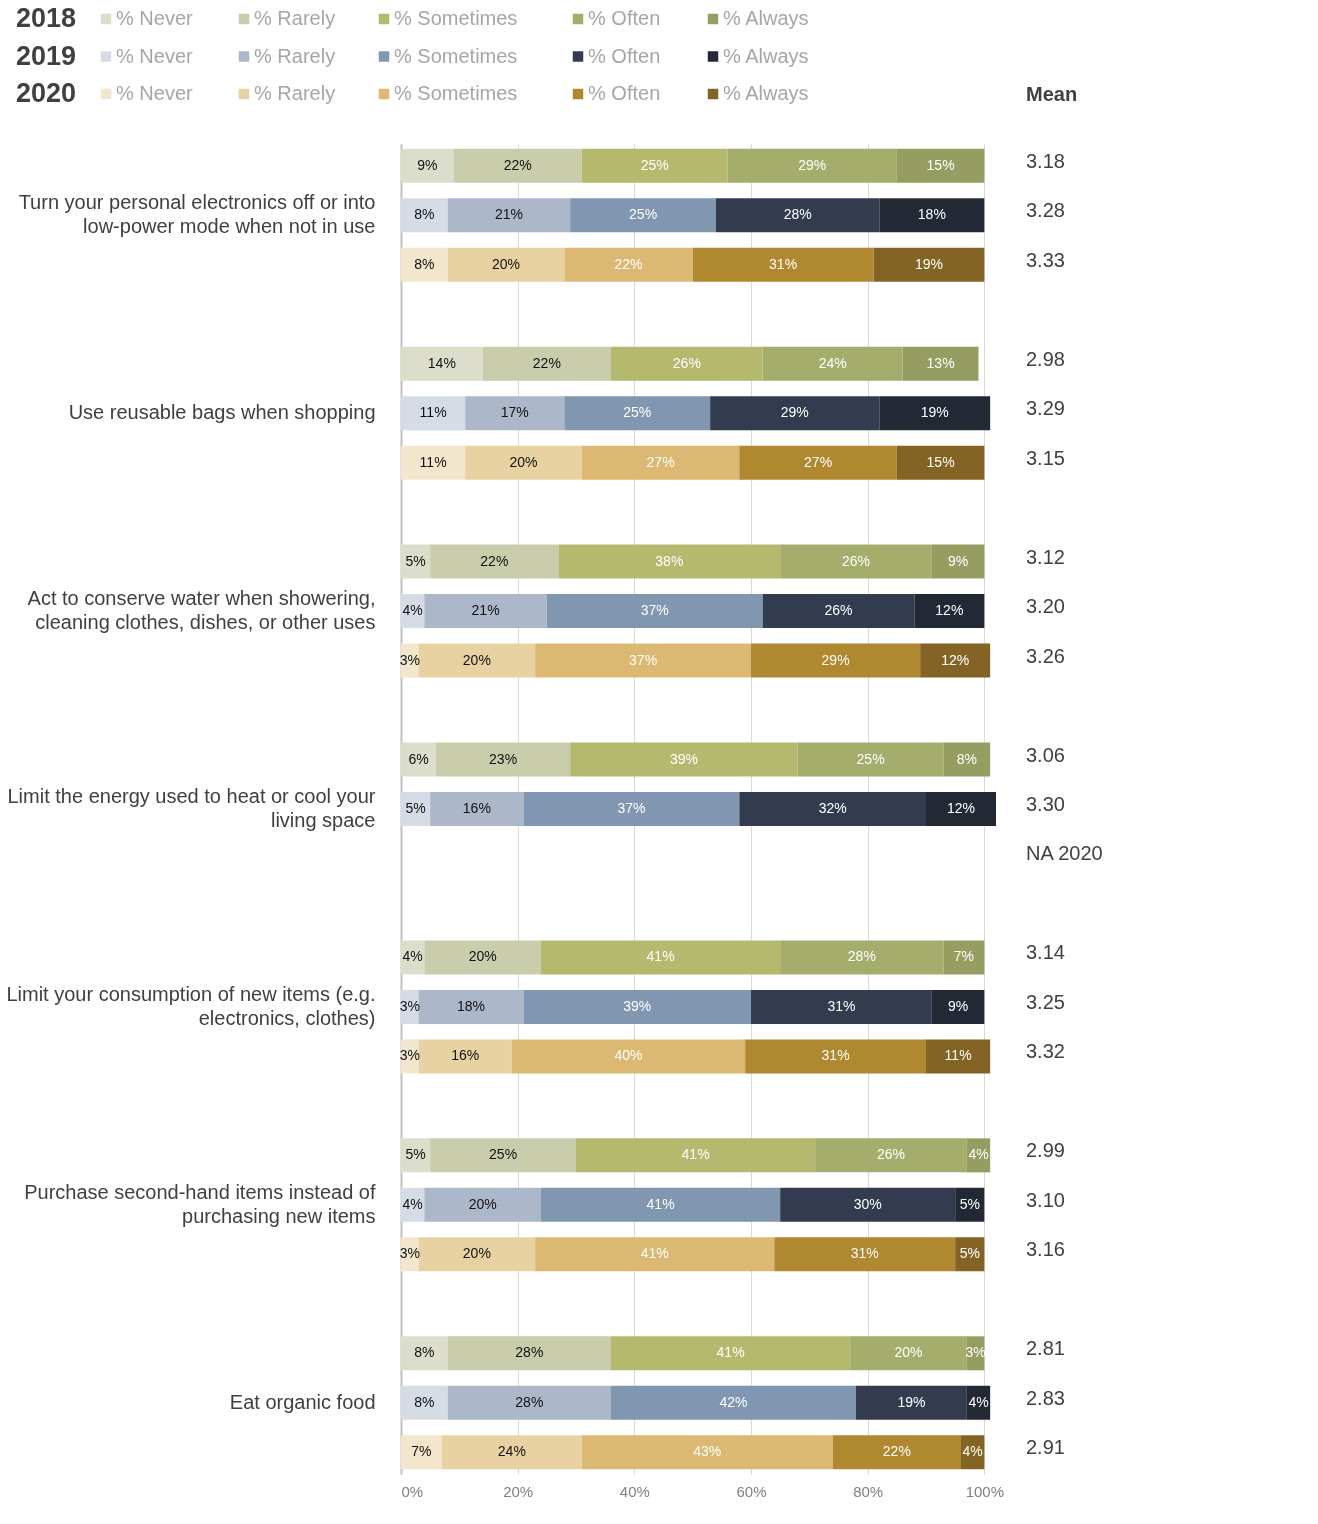 This screenshot has height=1524, width=1318. What do you see at coordinates (1045, 457) in the screenshot?
I see `text: 3.15` at bounding box center [1045, 457].